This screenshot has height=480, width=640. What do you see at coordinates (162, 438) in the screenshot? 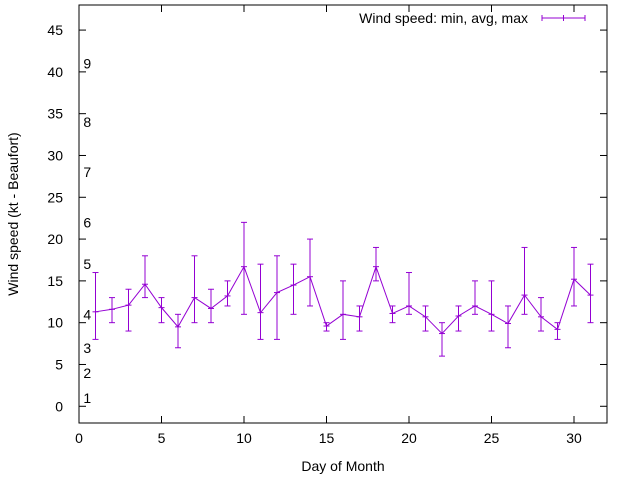
I see `x-tick-label: 5` at bounding box center [162, 438].